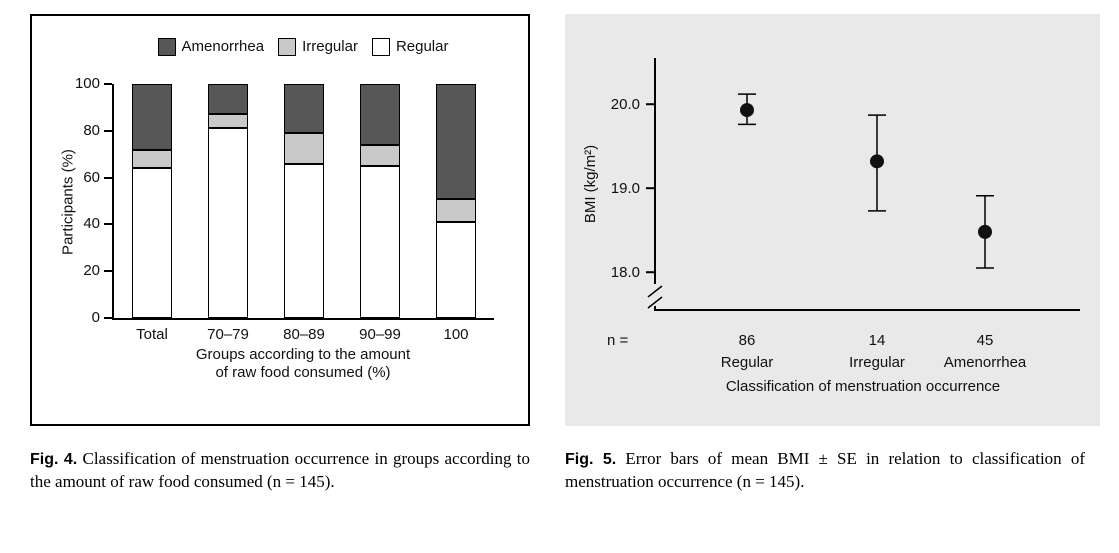 The image size is (1119, 553). I want to click on legend-item-regular: Regular, so click(410, 47).